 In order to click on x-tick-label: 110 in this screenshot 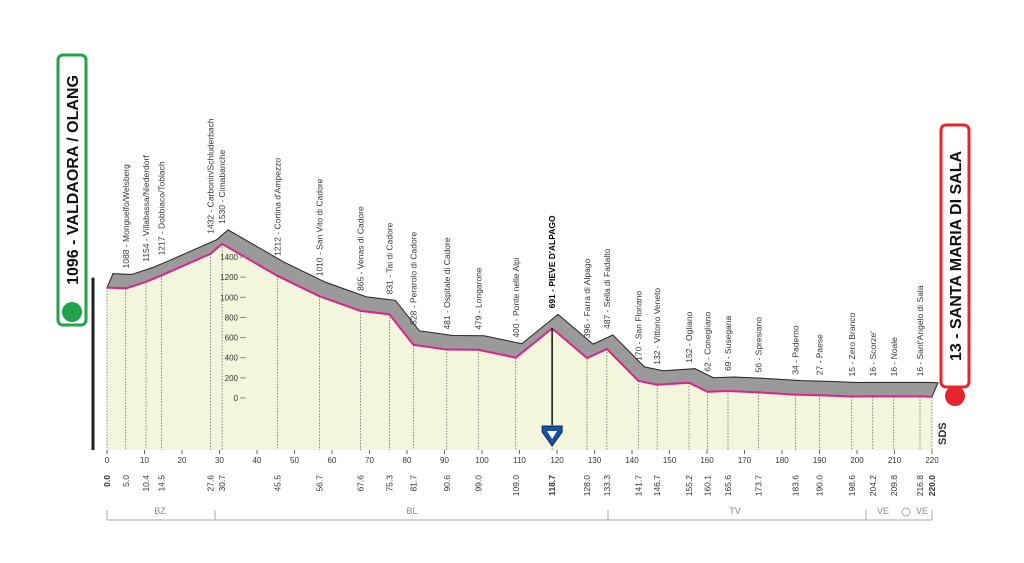, I will do `click(519, 460)`.